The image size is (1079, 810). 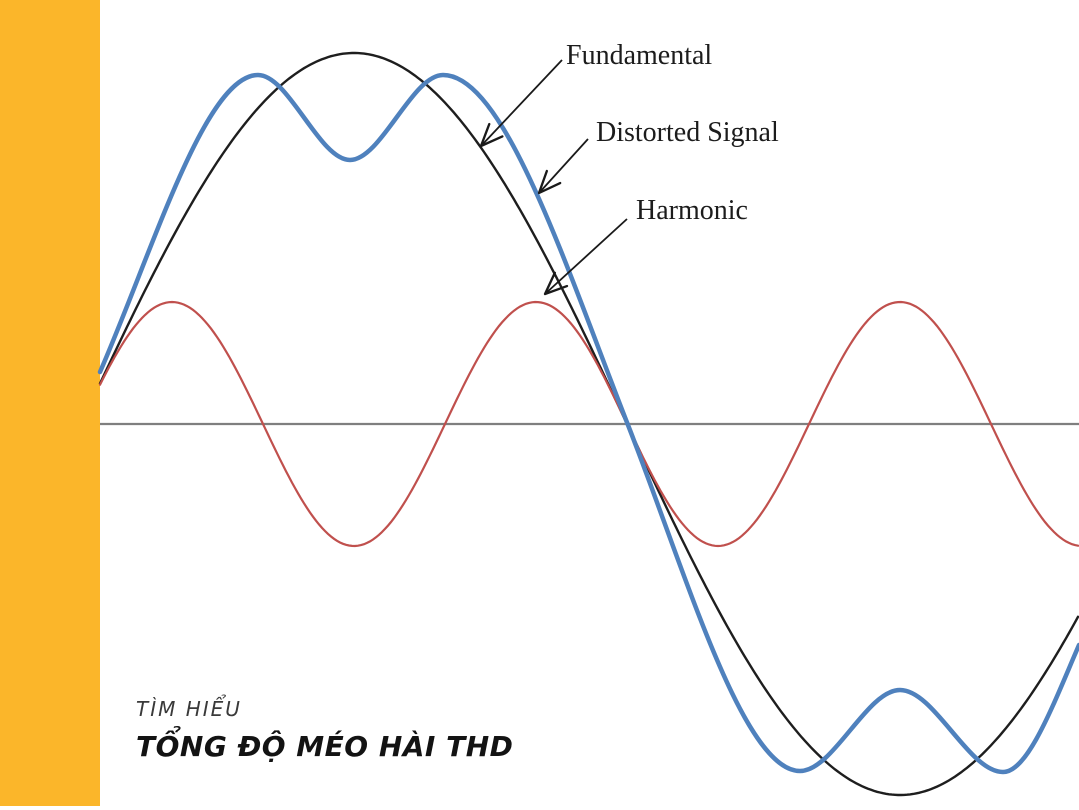 I want to click on fundamental-arrow, so click(x=521, y=103).